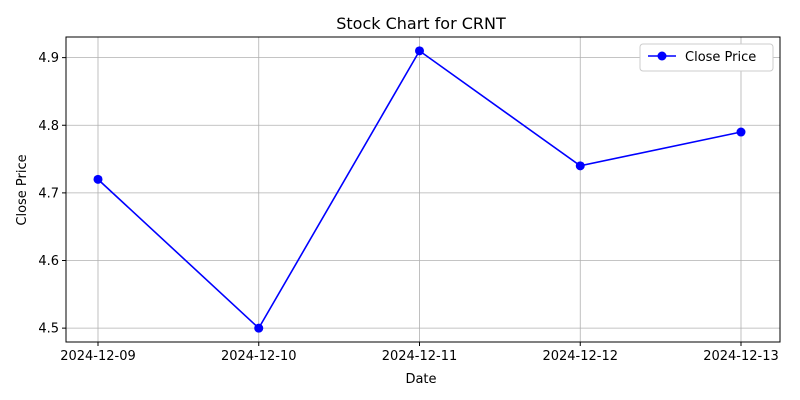 Image resolution: width=800 pixels, height=400 pixels. Describe the element at coordinates (48, 261) in the screenshot. I see `y-tick-label: 4.6` at that location.